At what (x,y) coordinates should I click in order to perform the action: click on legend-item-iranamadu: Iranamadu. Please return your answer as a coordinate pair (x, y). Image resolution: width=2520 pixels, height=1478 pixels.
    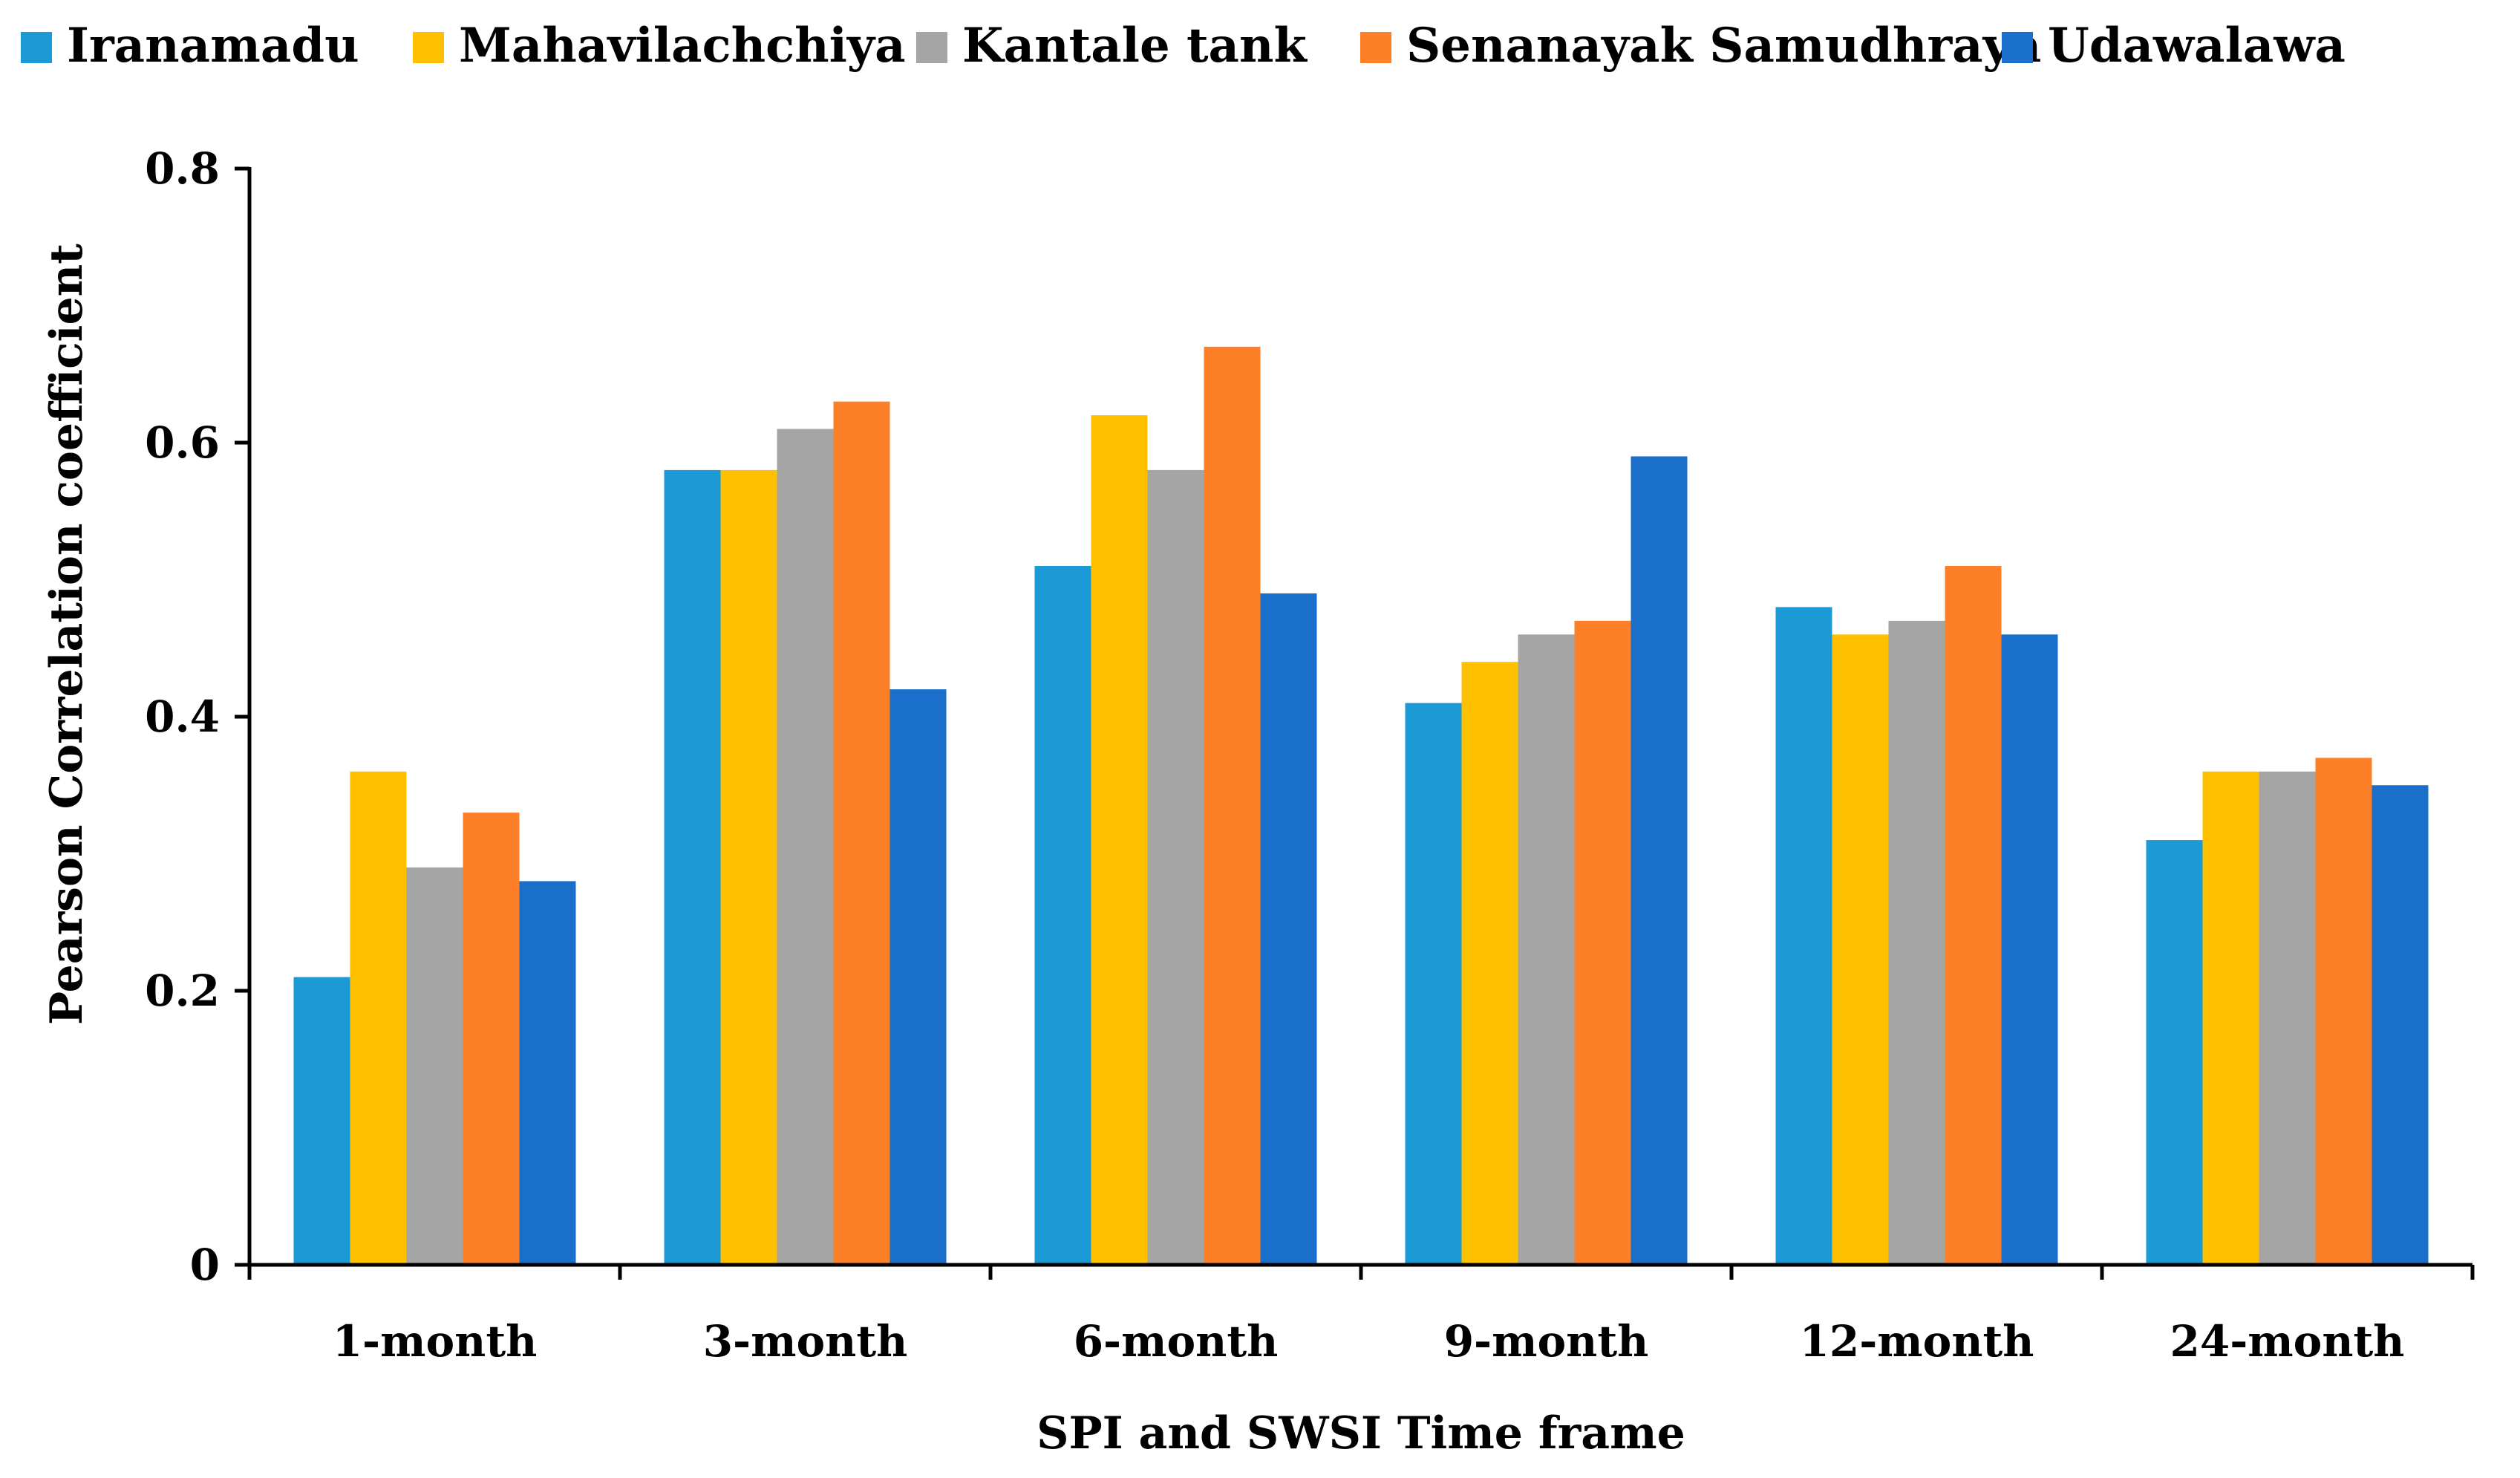
    Looking at the image, I should click on (190, 46).